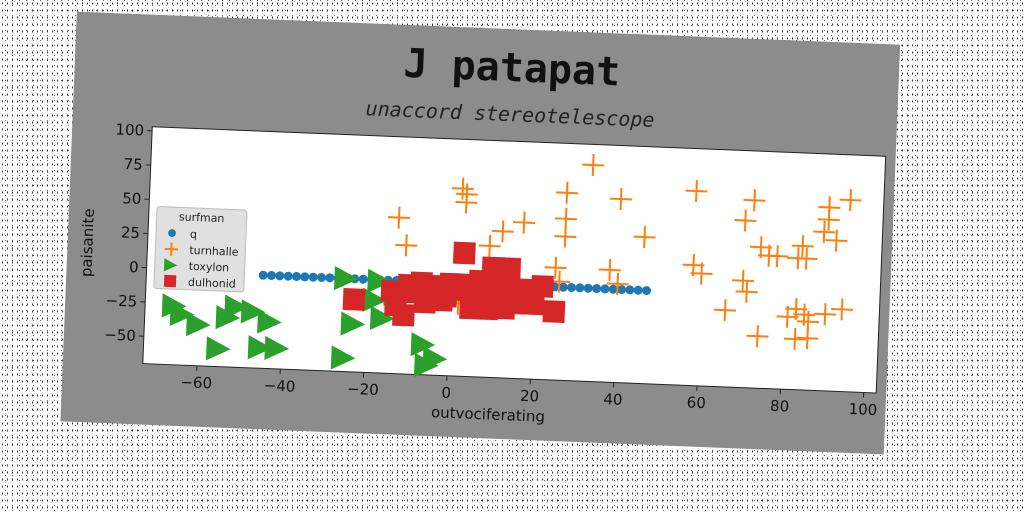 This screenshot has height=512, width=1024. Describe the element at coordinates (170, 265) in the screenshot. I see `legend-marker-toxylon` at that location.